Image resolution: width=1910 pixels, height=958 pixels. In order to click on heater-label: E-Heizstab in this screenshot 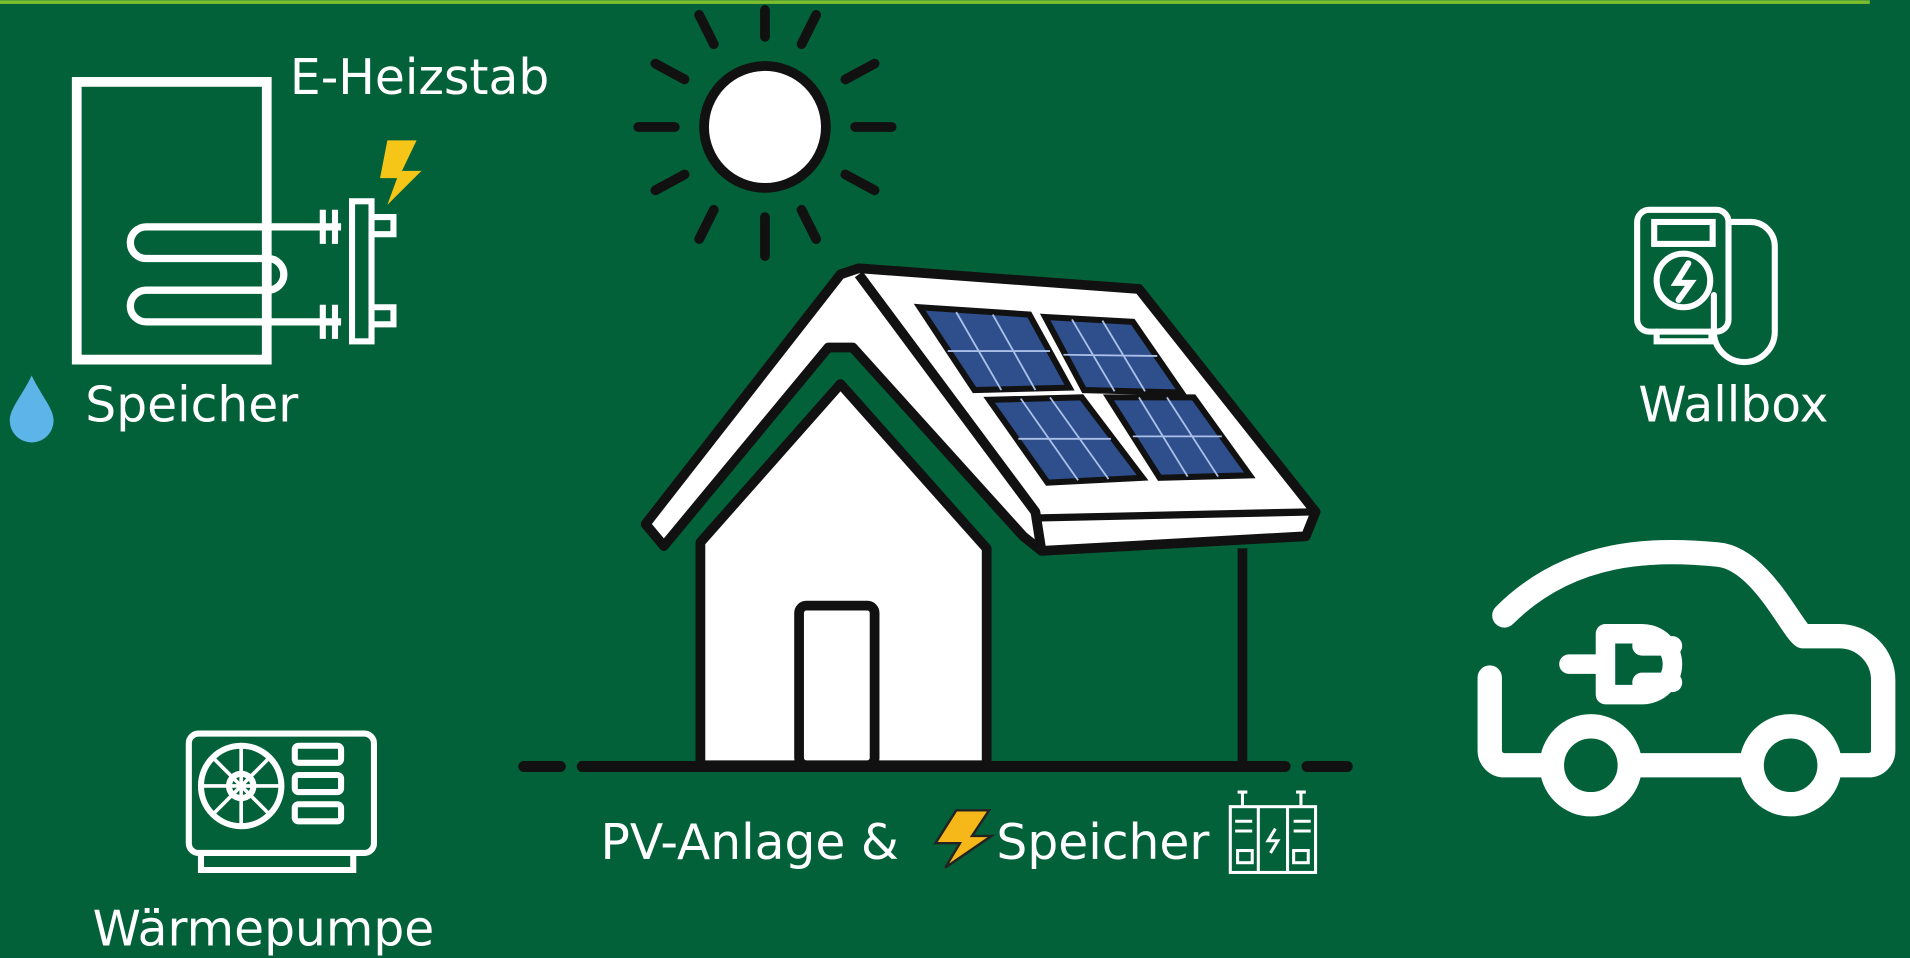, I will do `click(419, 78)`.